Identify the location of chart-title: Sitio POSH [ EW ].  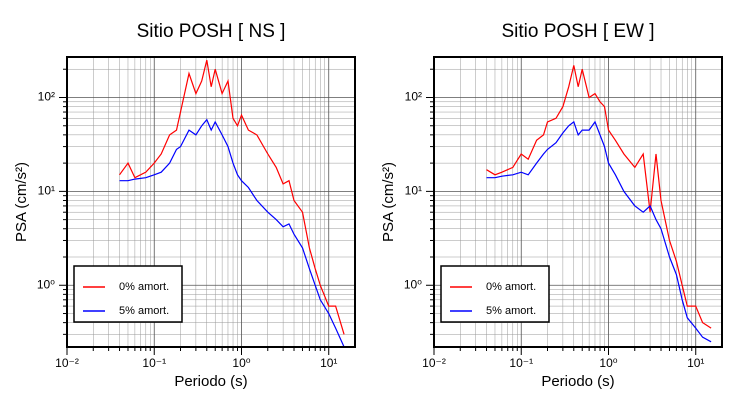
(577, 31).